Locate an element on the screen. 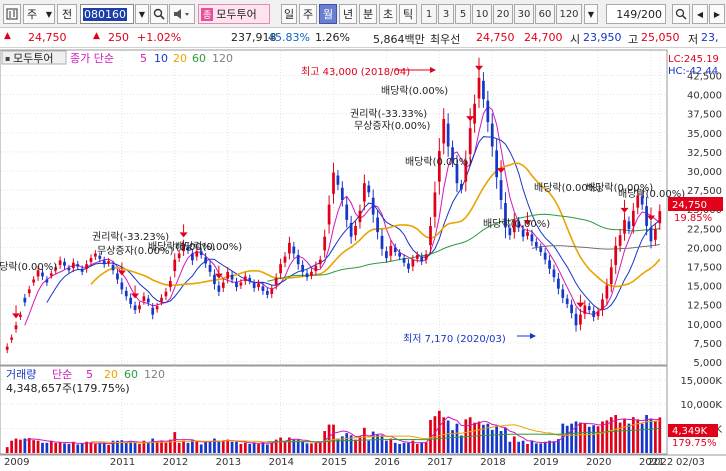 Image resolution: width=726 pixels, height=471 pixels. interval-5: 5 is located at coordinates (463, 14).